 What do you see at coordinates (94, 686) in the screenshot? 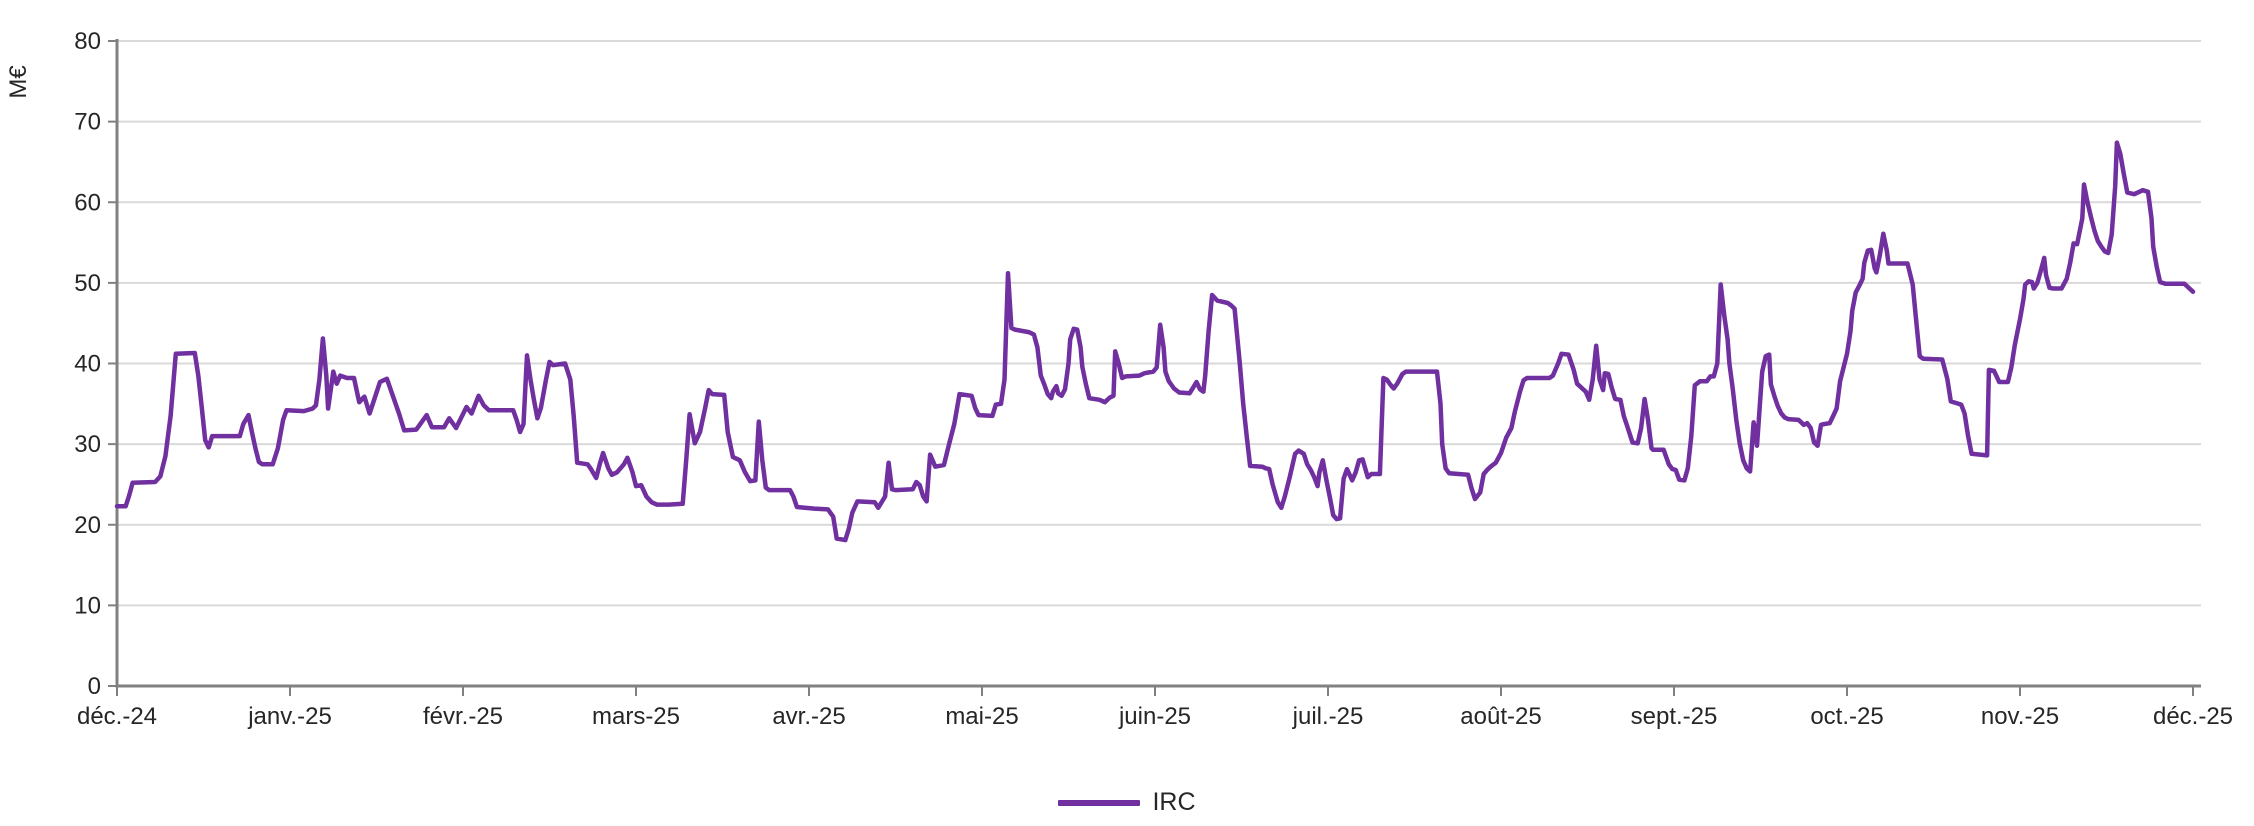
I see `y-tick-label-0: 0` at bounding box center [94, 686].